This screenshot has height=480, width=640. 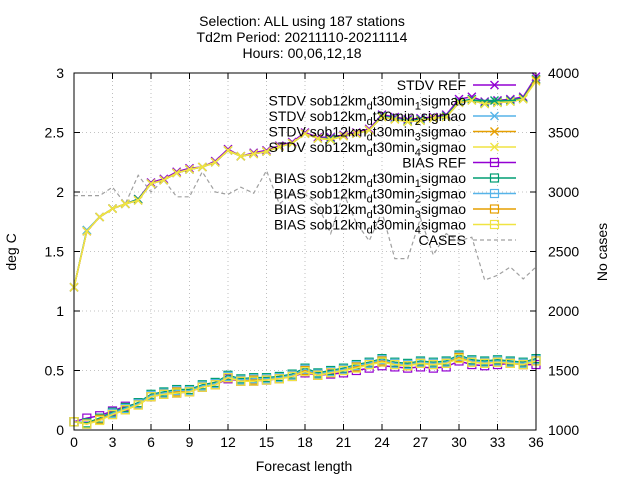 I want to click on x-tick-label: 9, so click(x=190, y=442).